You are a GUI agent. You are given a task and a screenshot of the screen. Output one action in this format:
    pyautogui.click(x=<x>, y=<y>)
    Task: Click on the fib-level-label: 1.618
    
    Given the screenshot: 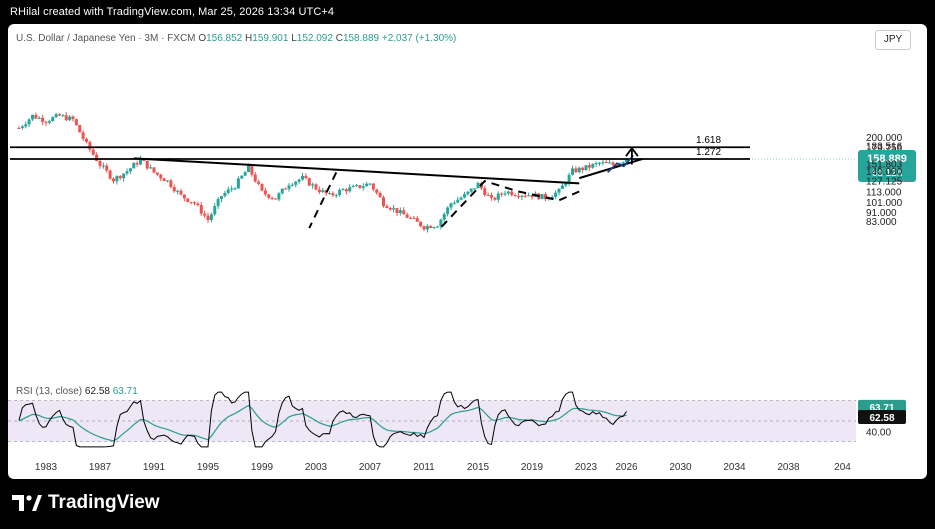 What is the action you would take?
    pyautogui.click(x=708, y=140)
    